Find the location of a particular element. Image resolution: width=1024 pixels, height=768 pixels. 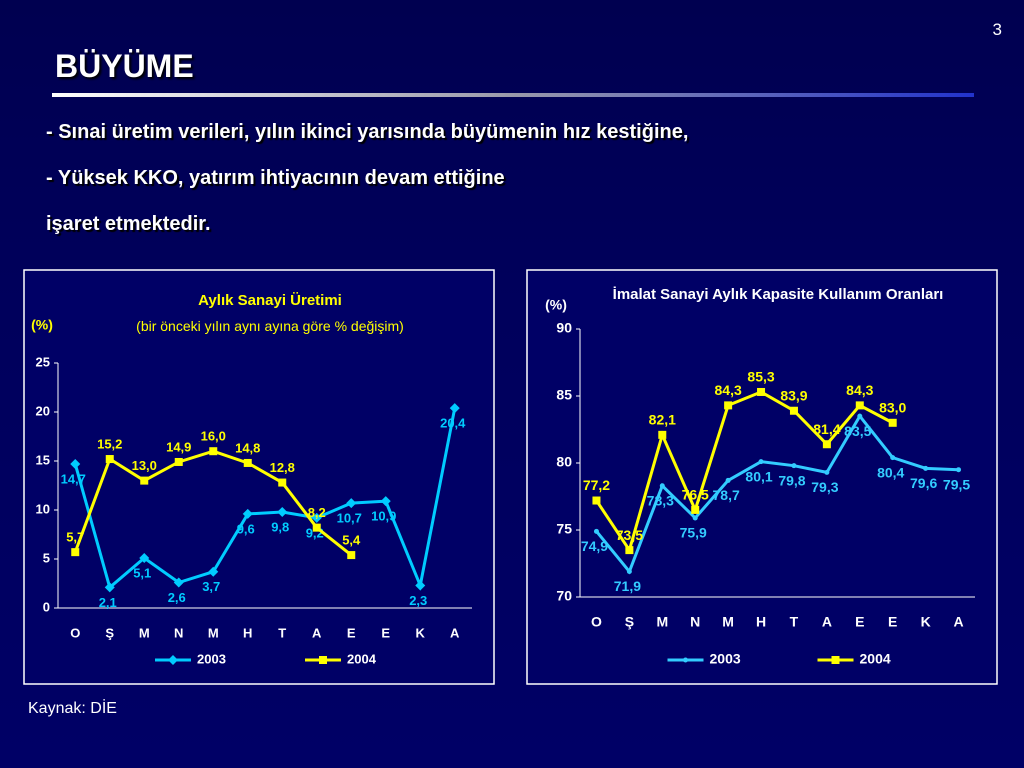

data-label: 79,3 is located at coordinates (824, 487).